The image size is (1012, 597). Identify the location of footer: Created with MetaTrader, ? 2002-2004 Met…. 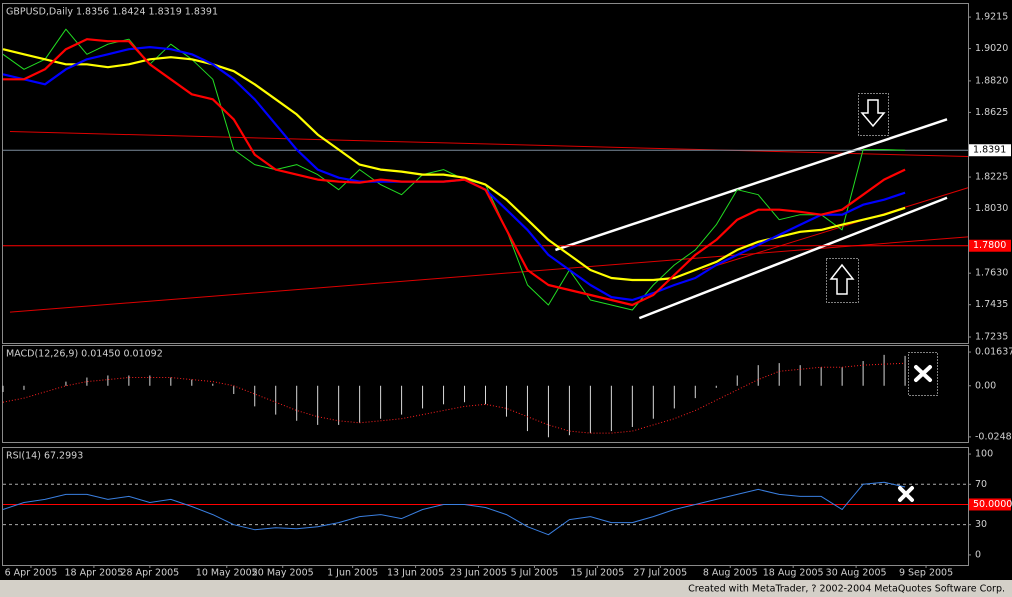
(846, 589).